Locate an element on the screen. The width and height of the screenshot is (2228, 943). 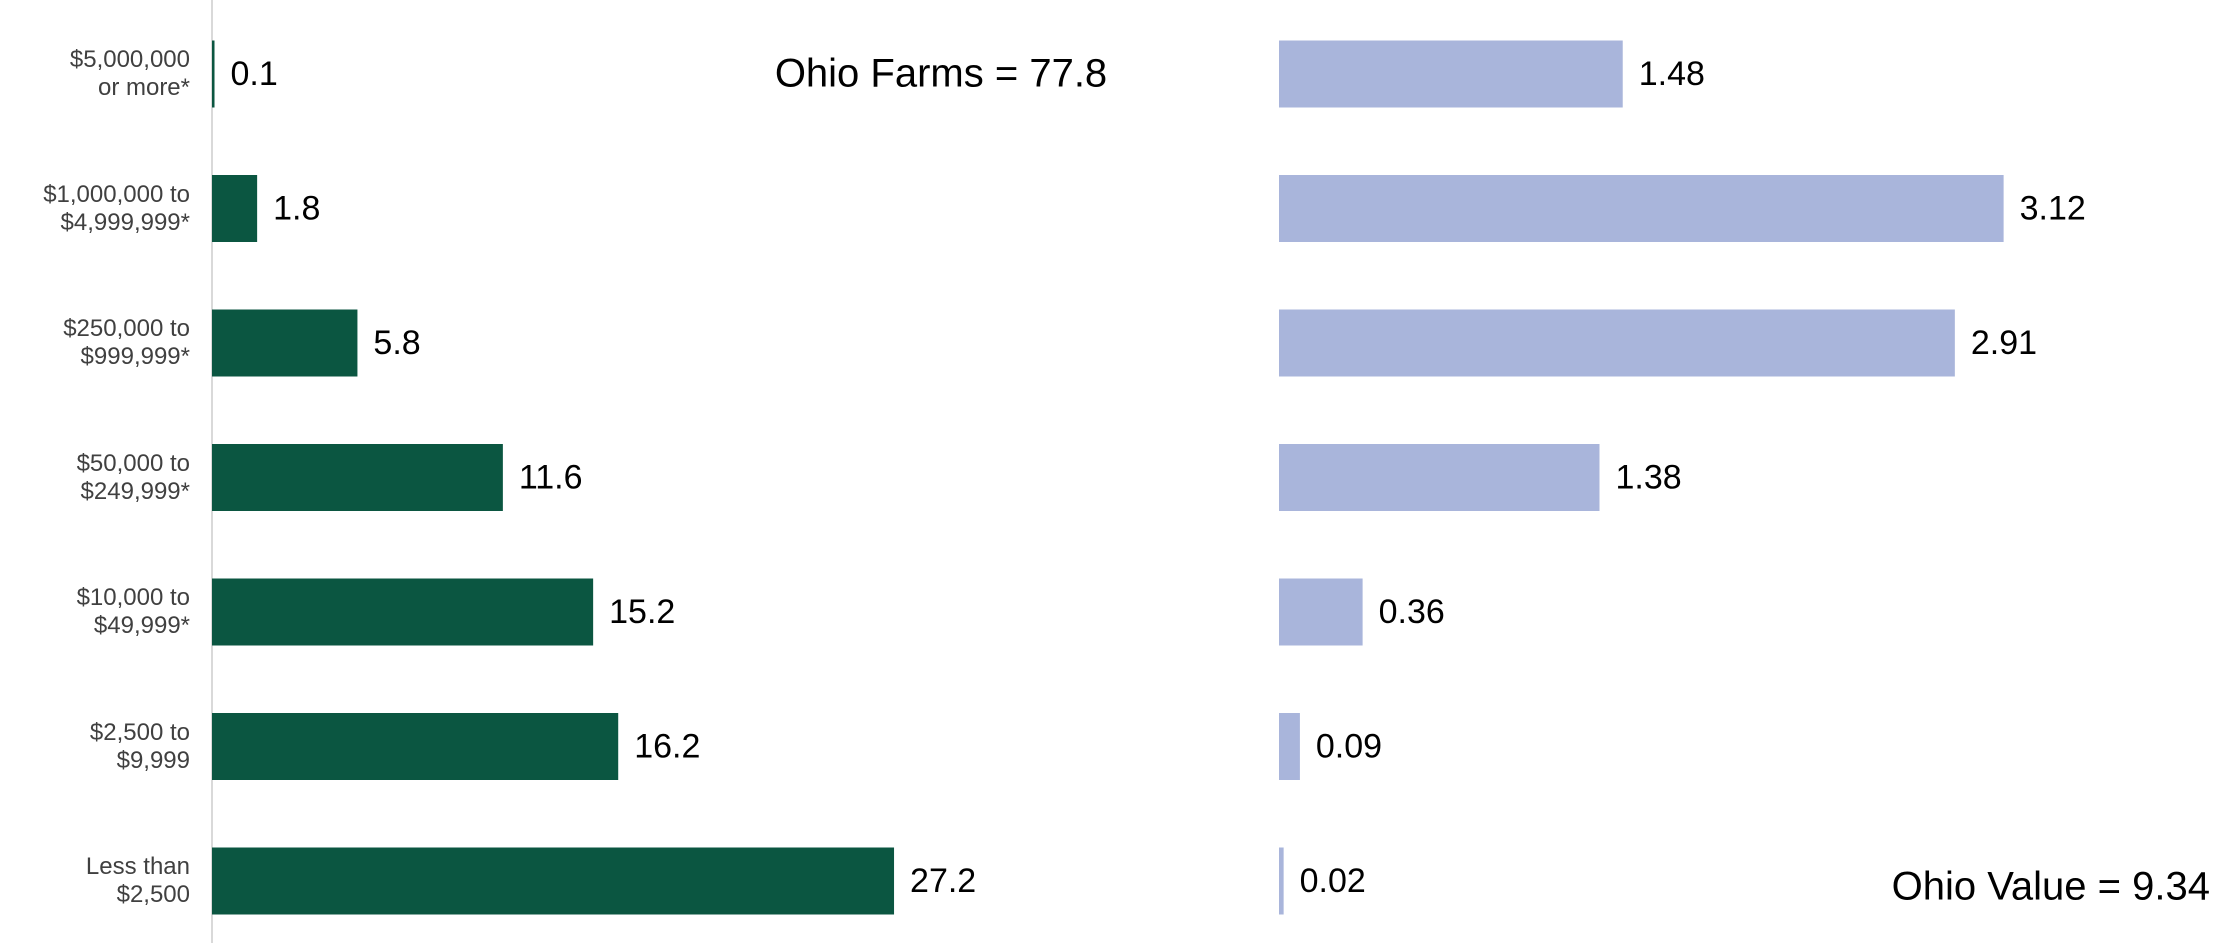
value-label: 0.02 is located at coordinates (1333, 881).